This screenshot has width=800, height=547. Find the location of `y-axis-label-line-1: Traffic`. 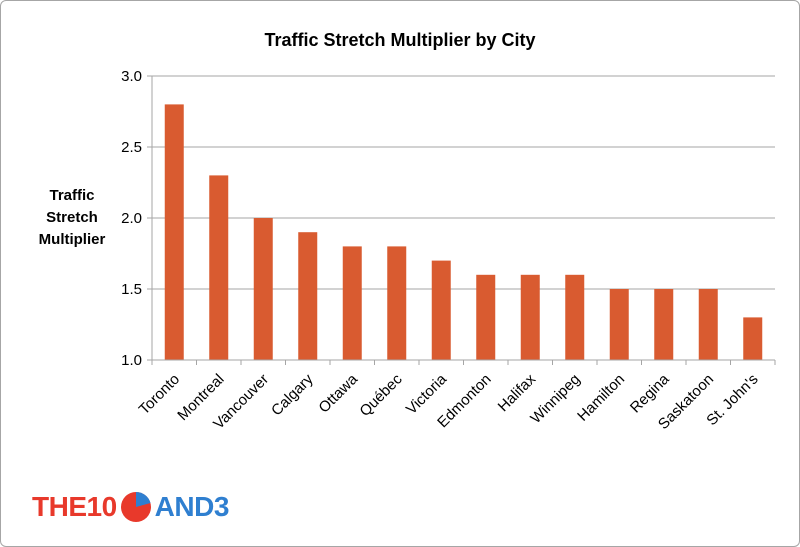

y-axis-label-line-1: Traffic is located at coordinates (72, 195).